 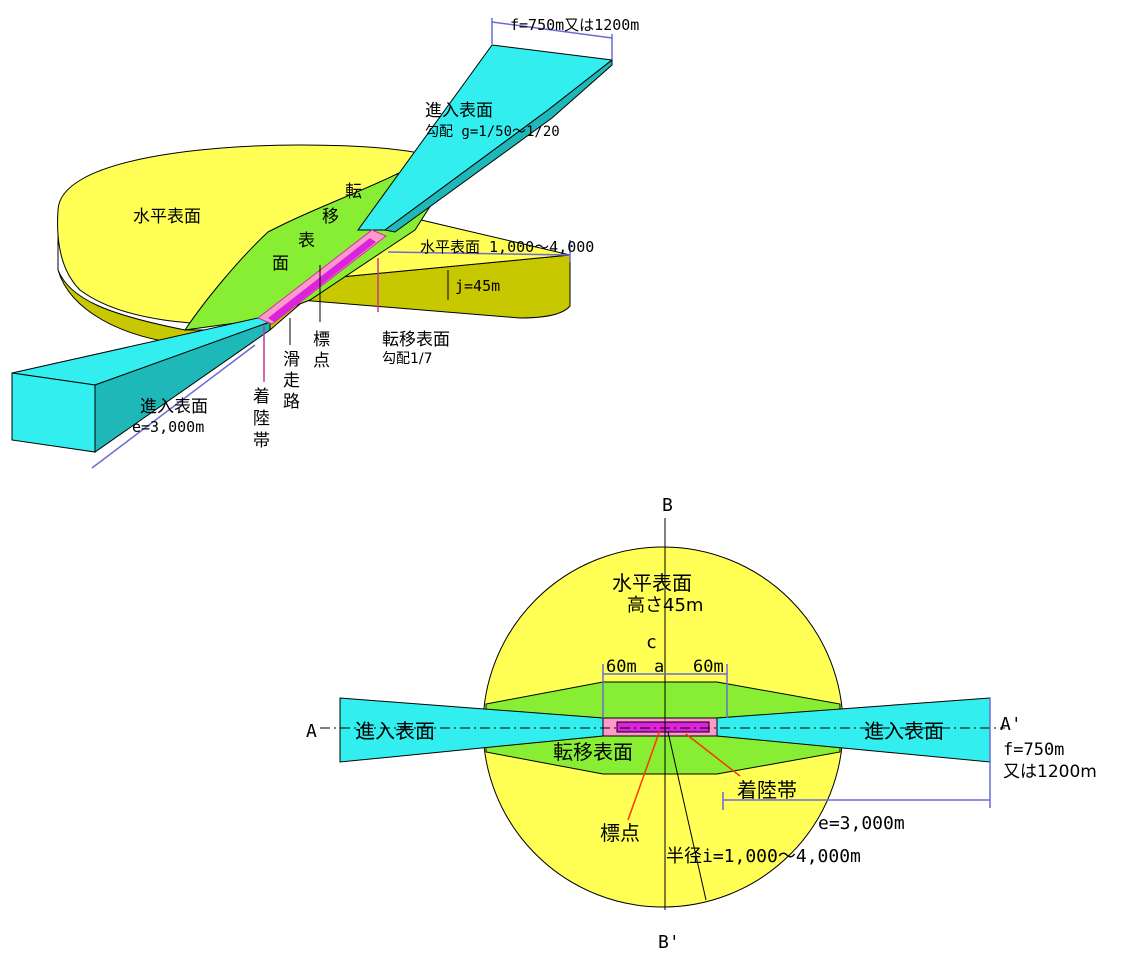 What do you see at coordinates (651, 642) in the screenshot?
I see `plan-c-label: c` at bounding box center [651, 642].